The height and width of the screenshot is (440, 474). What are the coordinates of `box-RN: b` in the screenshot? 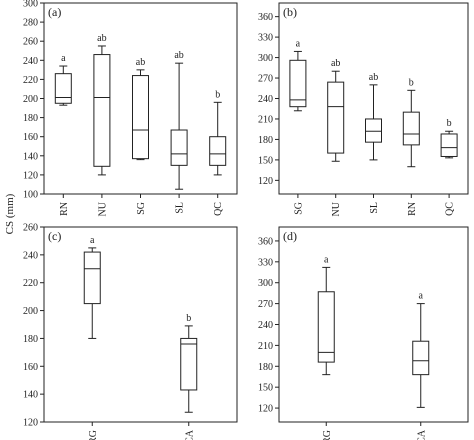 It's located at (411, 122).